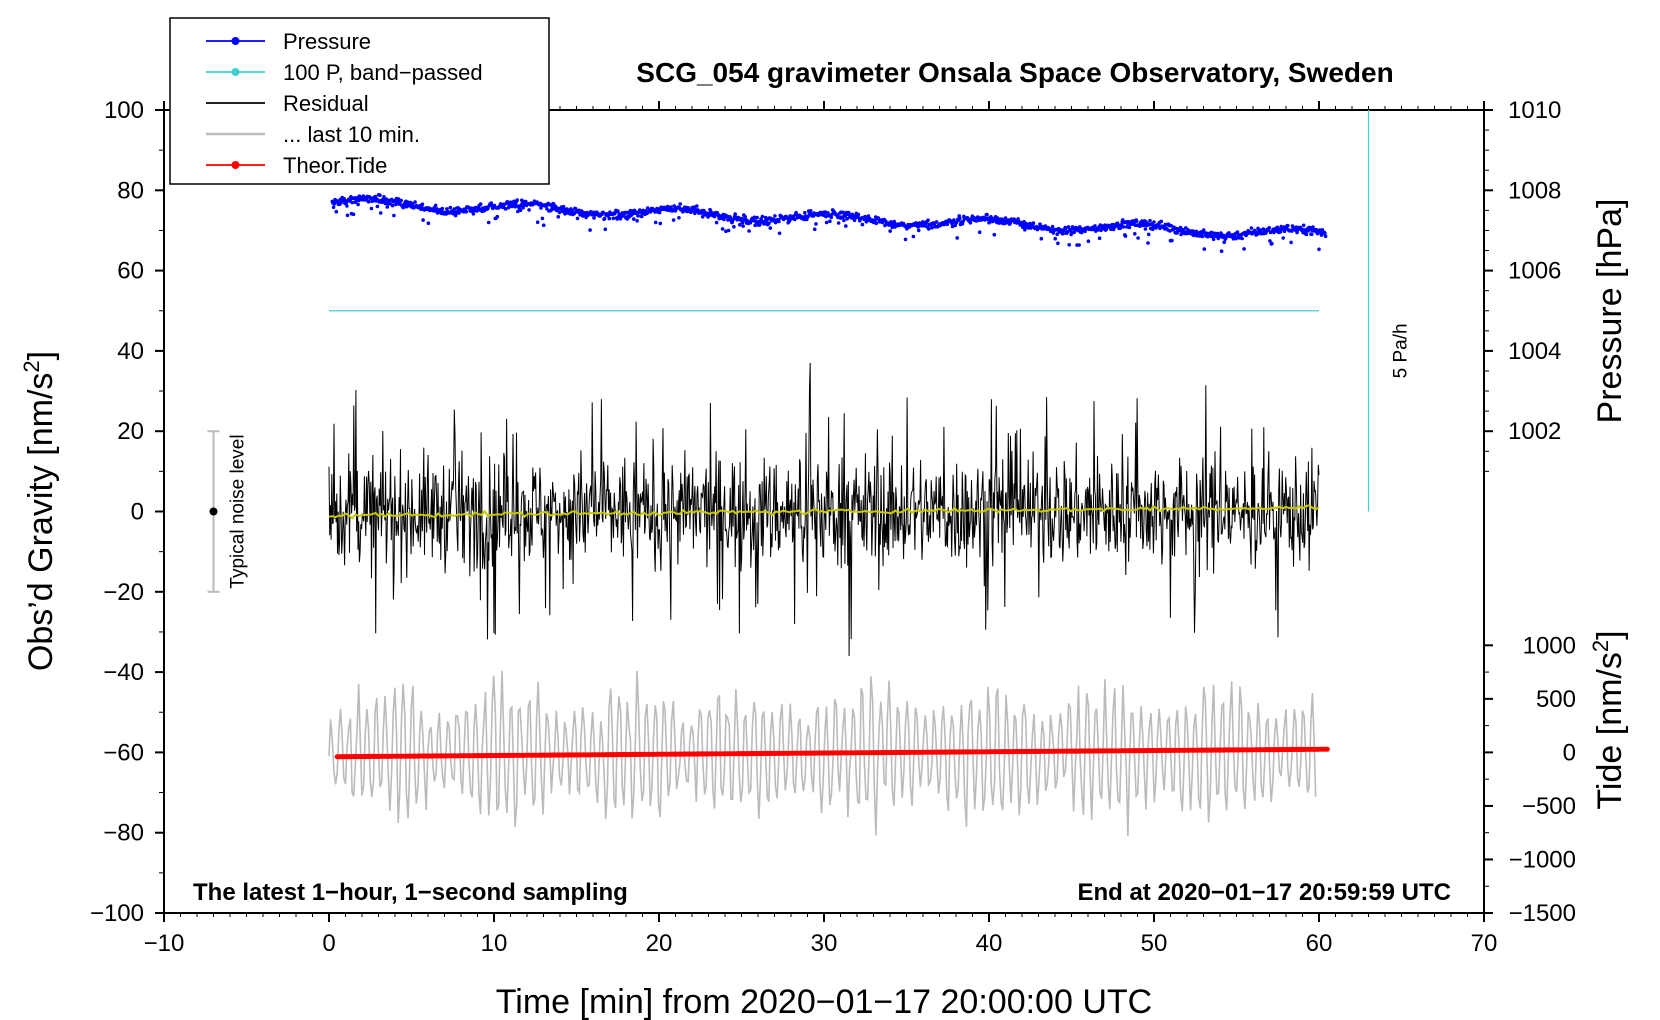 The height and width of the screenshot is (1020, 1660). I want to click on tide-tick-label: 500, so click(1556, 699).